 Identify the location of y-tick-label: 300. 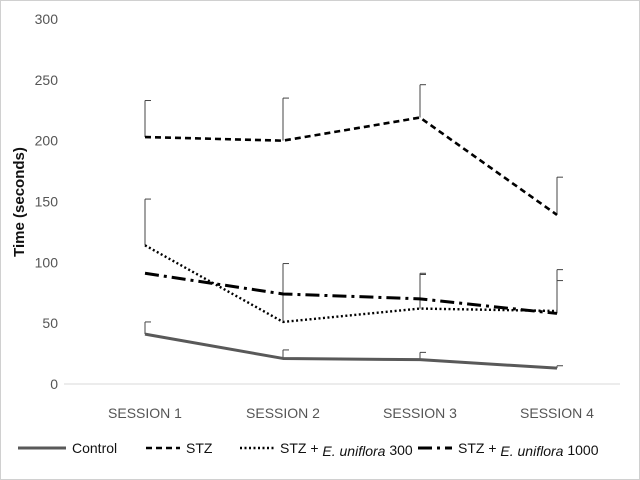
(47, 19).